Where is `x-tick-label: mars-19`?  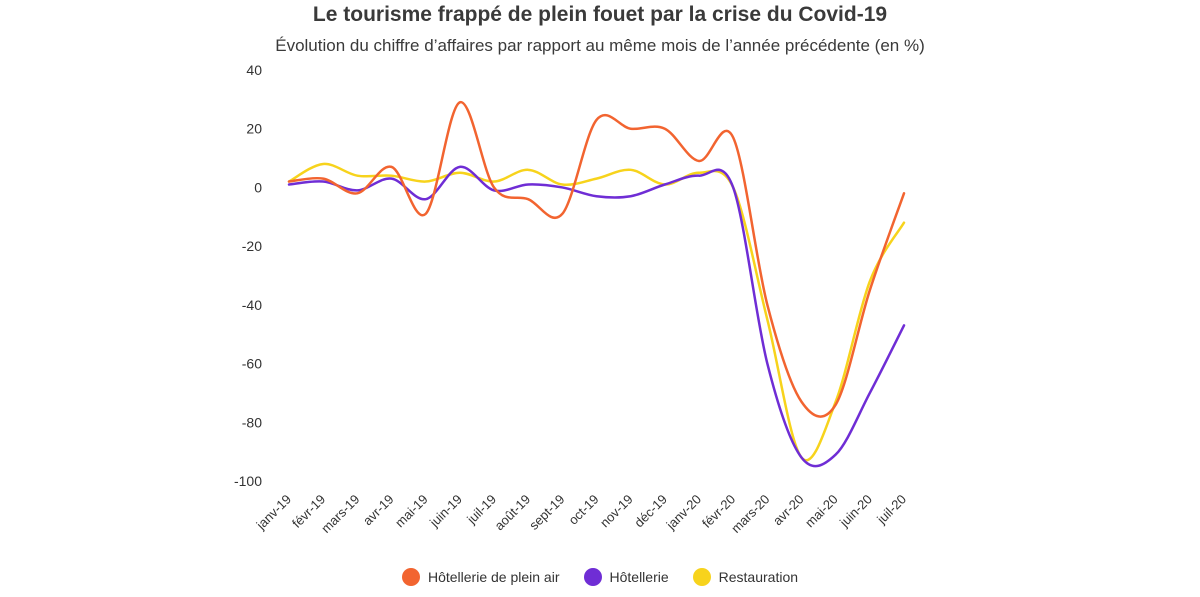
x-tick-label: mars-19 is located at coordinates (340, 514).